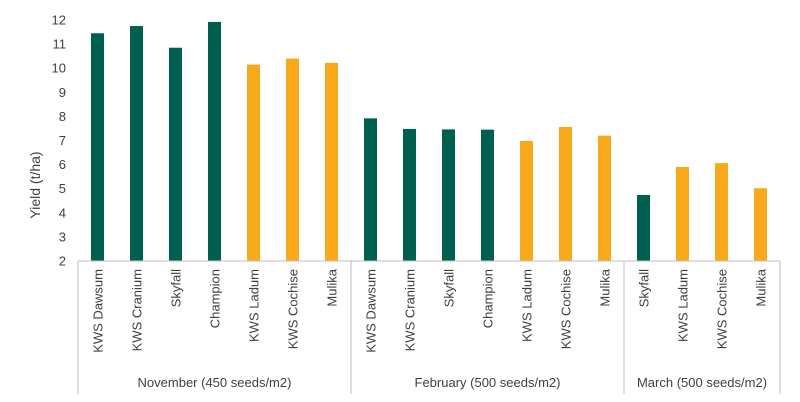 The image size is (800, 402). I want to click on y-tick-label: 6, so click(62, 164).